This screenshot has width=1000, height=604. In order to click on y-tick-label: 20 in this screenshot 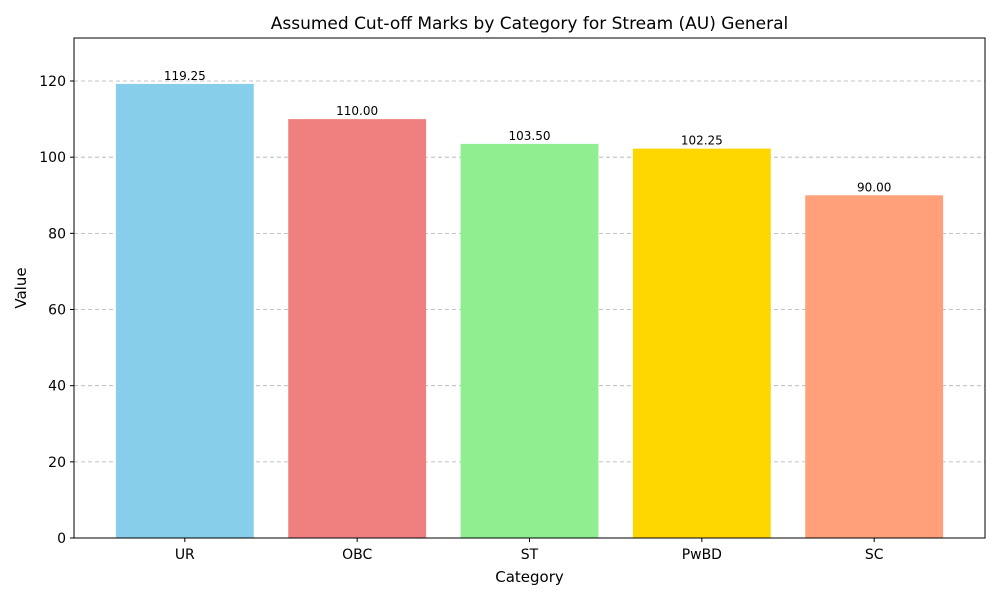, I will do `click(57, 463)`.